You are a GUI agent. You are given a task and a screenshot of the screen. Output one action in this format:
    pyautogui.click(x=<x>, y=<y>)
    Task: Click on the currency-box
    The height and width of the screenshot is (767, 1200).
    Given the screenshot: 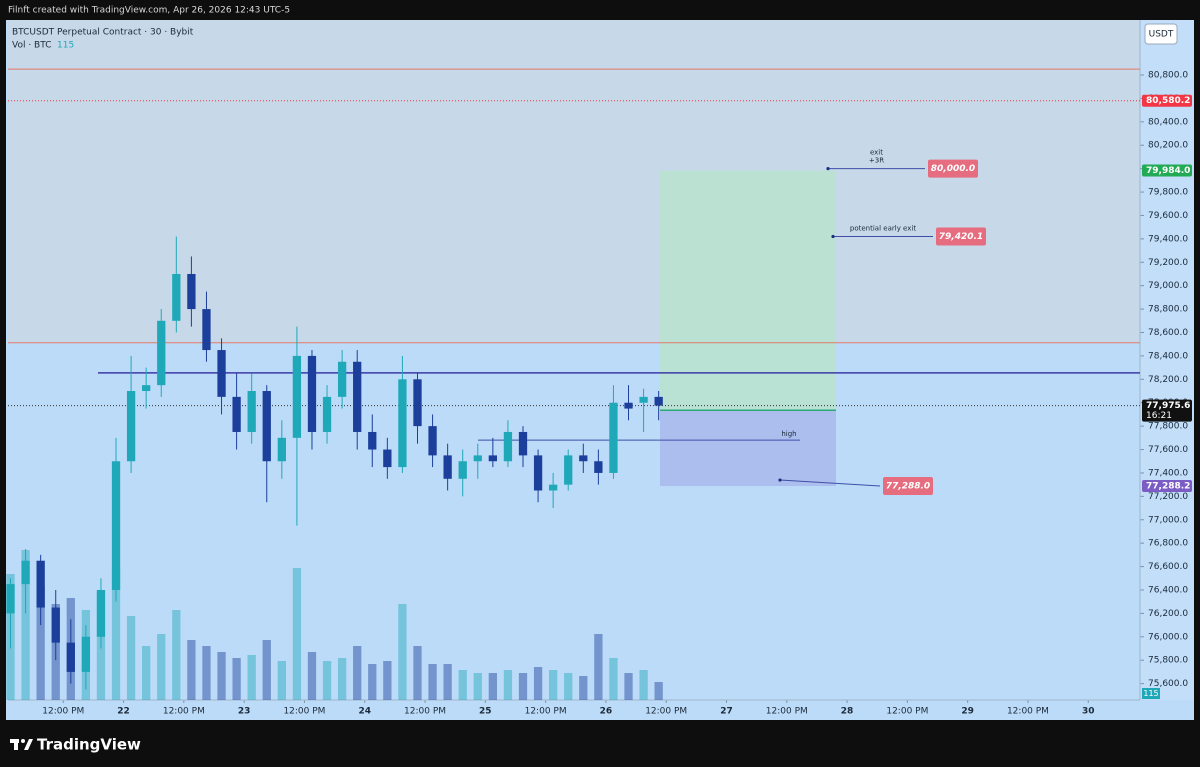 What is the action you would take?
    pyautogui.click(x=1161, y=34)
    